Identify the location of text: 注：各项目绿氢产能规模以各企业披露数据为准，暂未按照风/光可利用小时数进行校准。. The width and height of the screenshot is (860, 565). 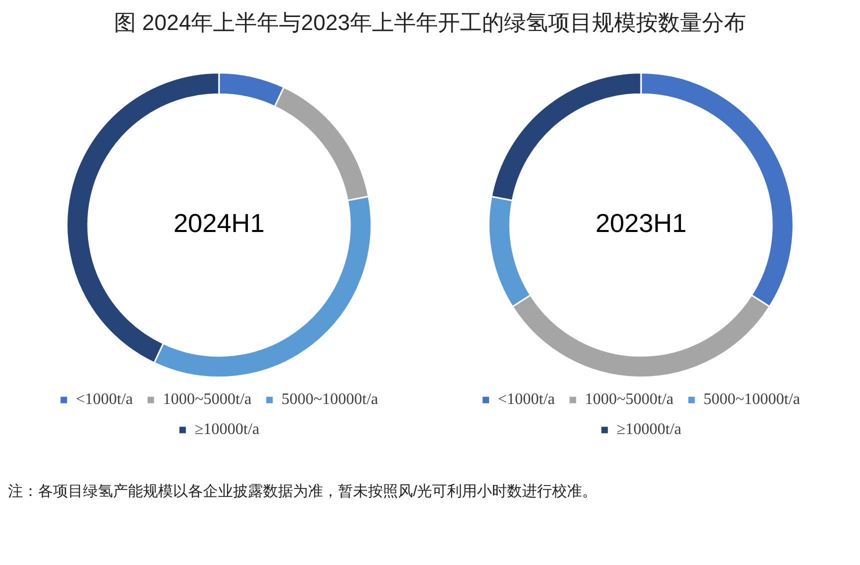
(303, 491).